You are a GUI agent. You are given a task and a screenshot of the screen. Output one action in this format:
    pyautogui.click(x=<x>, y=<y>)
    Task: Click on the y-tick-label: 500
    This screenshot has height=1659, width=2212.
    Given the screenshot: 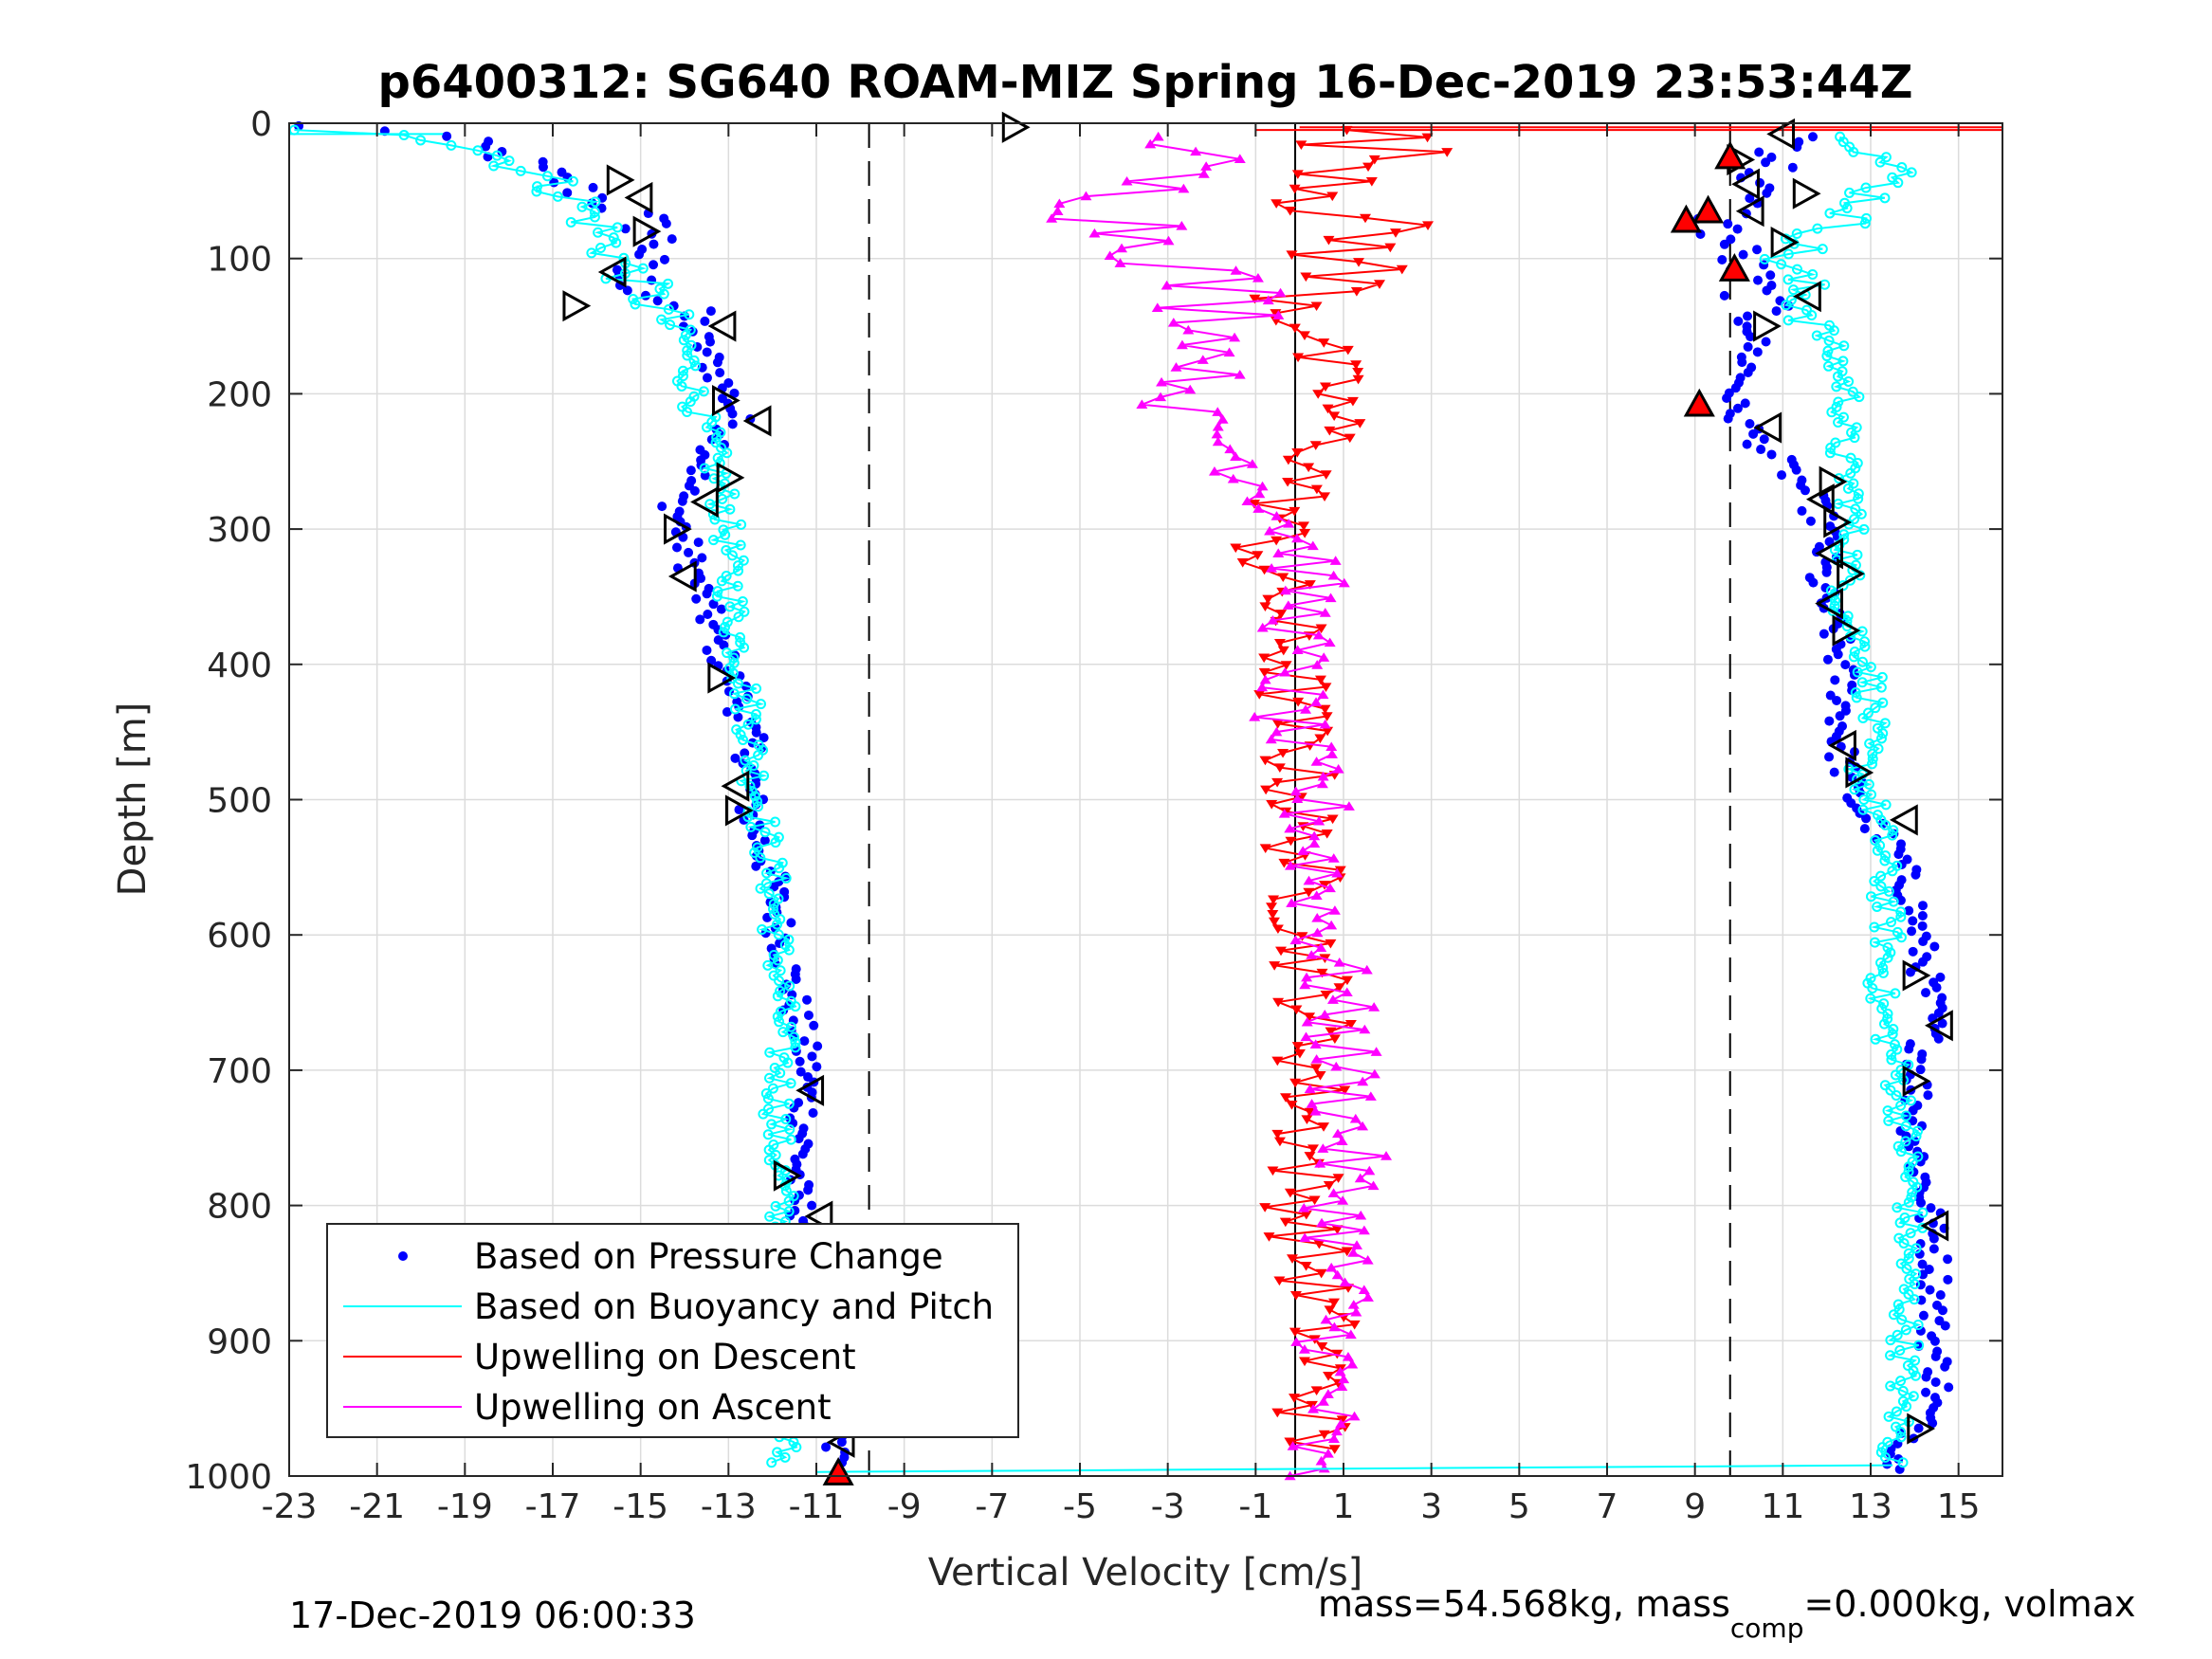 What is the action you would take?
    pyautogui.click(x=239, y=801)
    